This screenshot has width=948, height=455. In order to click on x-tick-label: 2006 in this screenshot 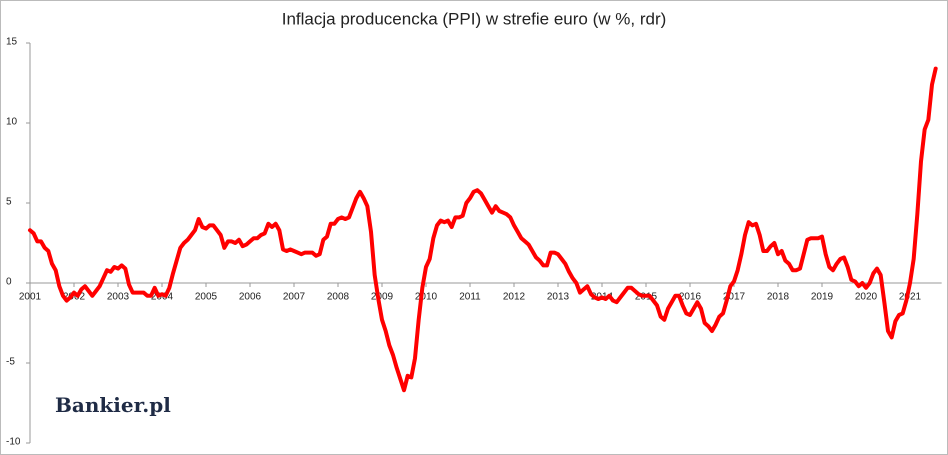, I will do `click(250, 297)`.